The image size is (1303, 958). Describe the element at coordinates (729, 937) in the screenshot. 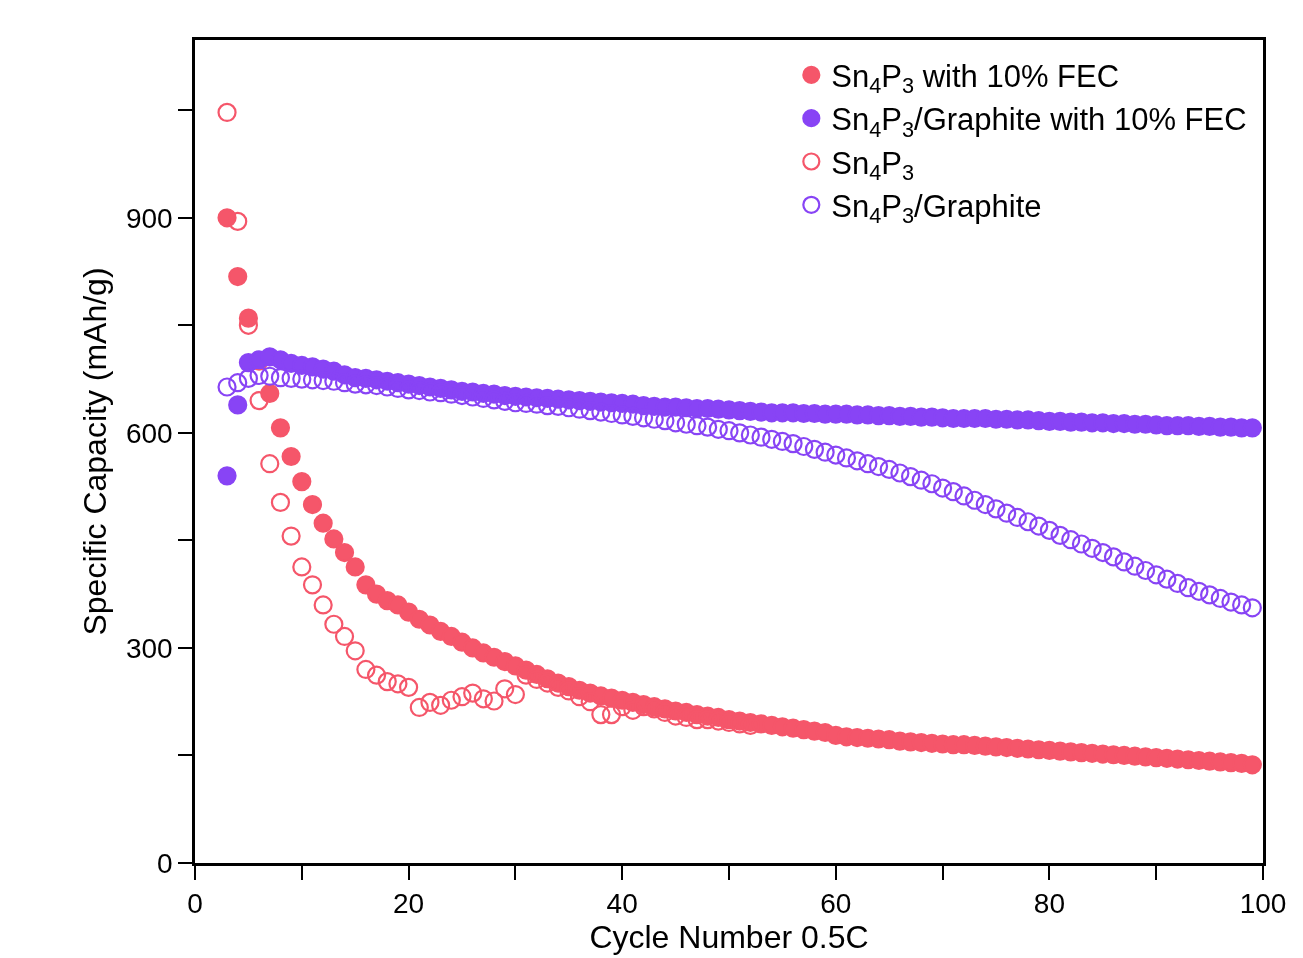

I see `x-axis-title: Cycle Number 0.5C` at that location.